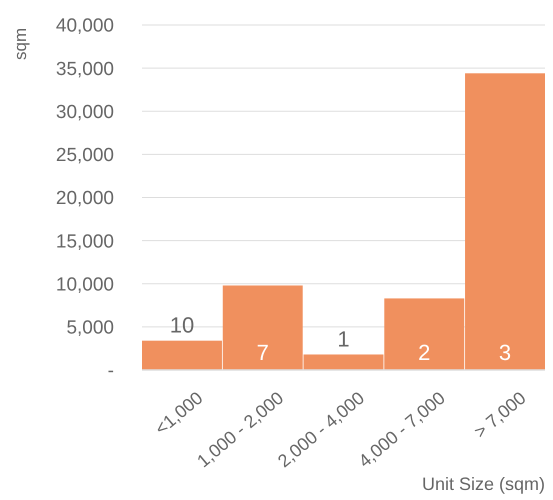 This screenshot has width=553, height=500. I want to click on y-tick-label: 20,000, so click(85, 199).